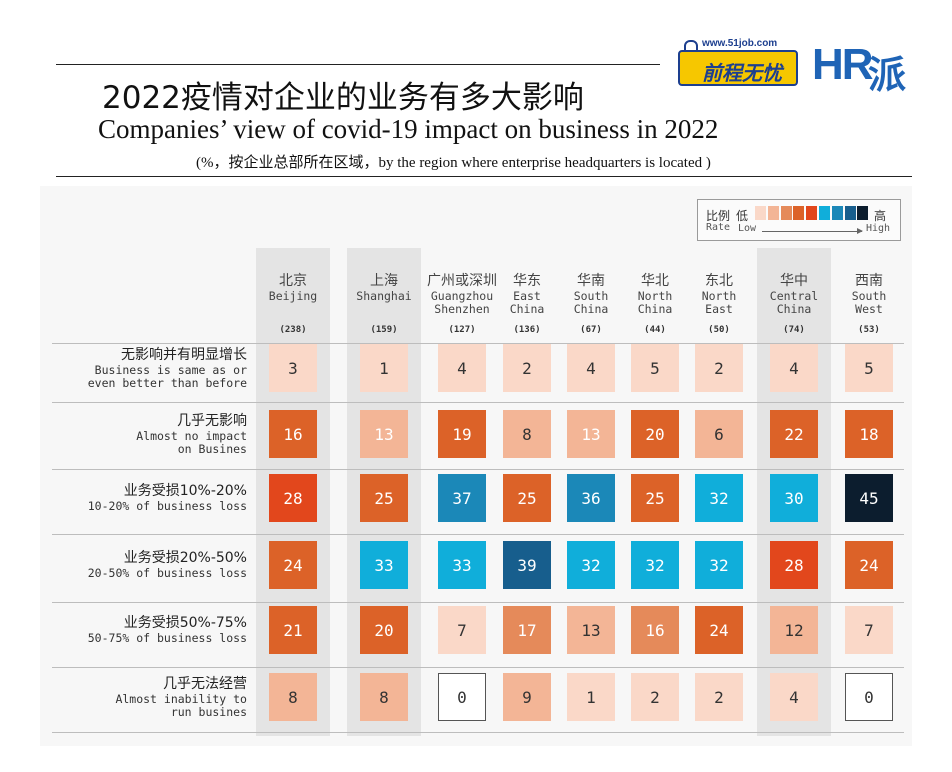 The height and width of the screenshot is (772, 952). Describe the element at coordinates (655, 303) in the screenshot. I see `column-header: 华北 North China (44)` at that location.